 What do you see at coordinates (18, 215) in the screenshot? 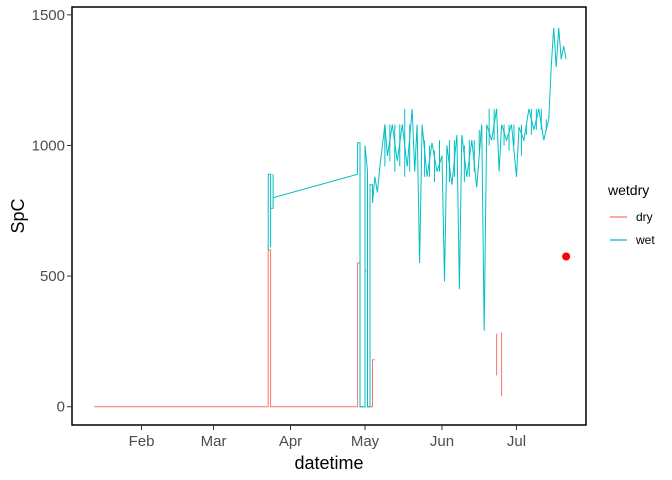
I see `y-axis-title: SpC` at bounding box center [18, 215].